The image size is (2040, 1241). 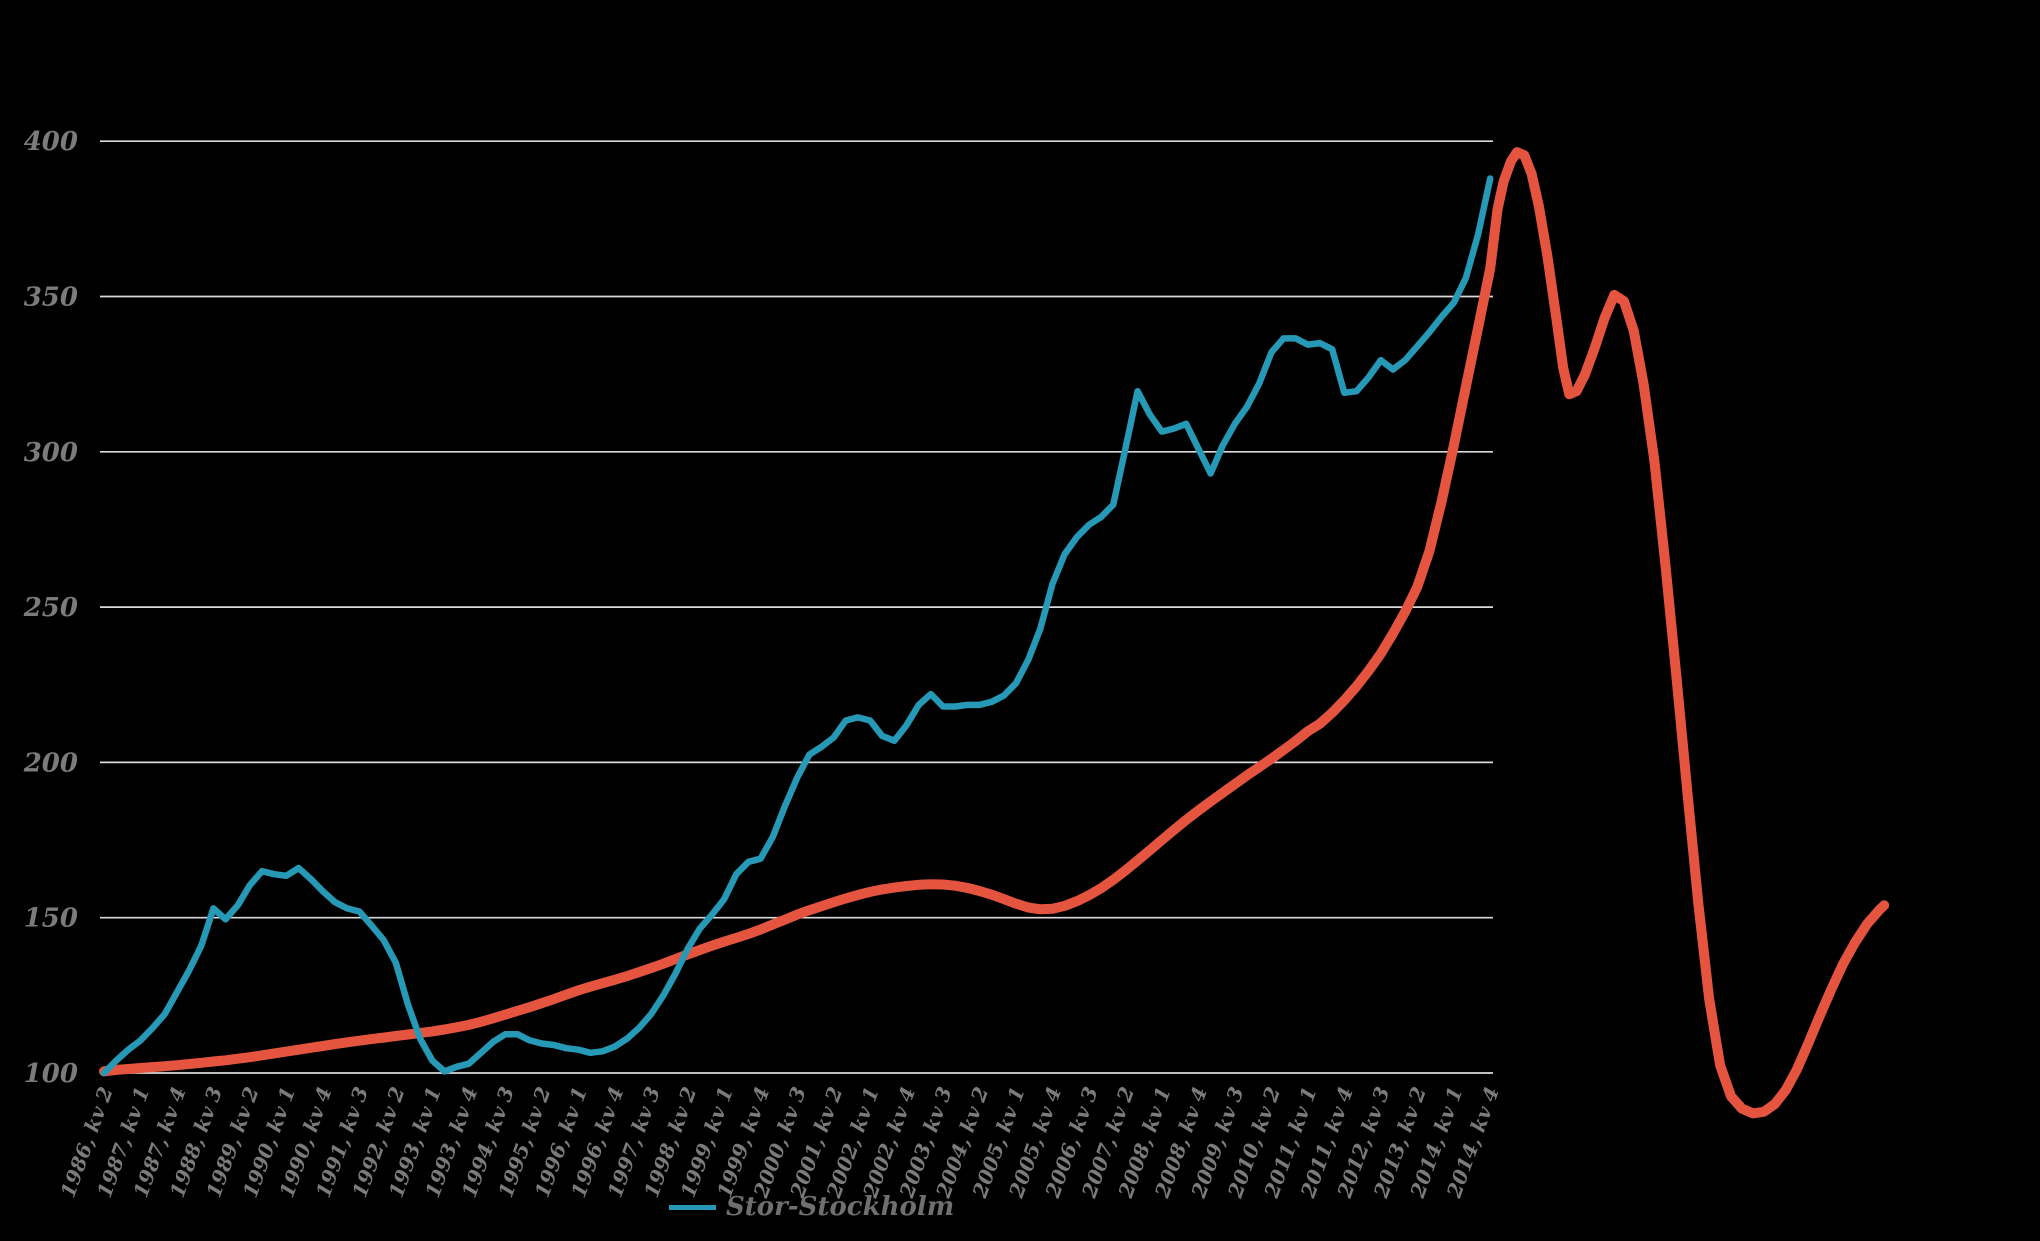 I want to click on y-tick-label: 300, so click(x=51, y=453).